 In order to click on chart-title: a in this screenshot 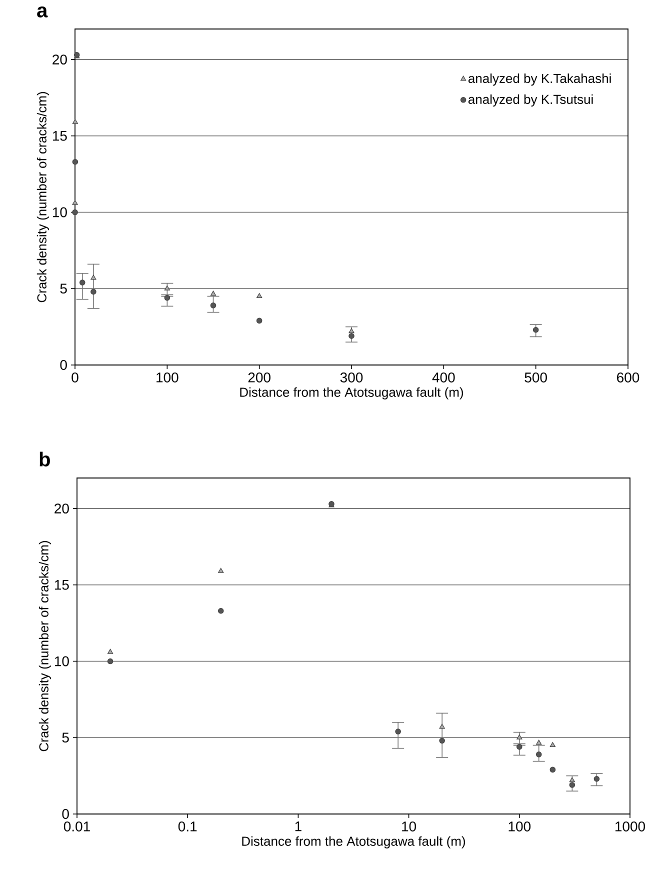, I will do `click(42, 12)`.